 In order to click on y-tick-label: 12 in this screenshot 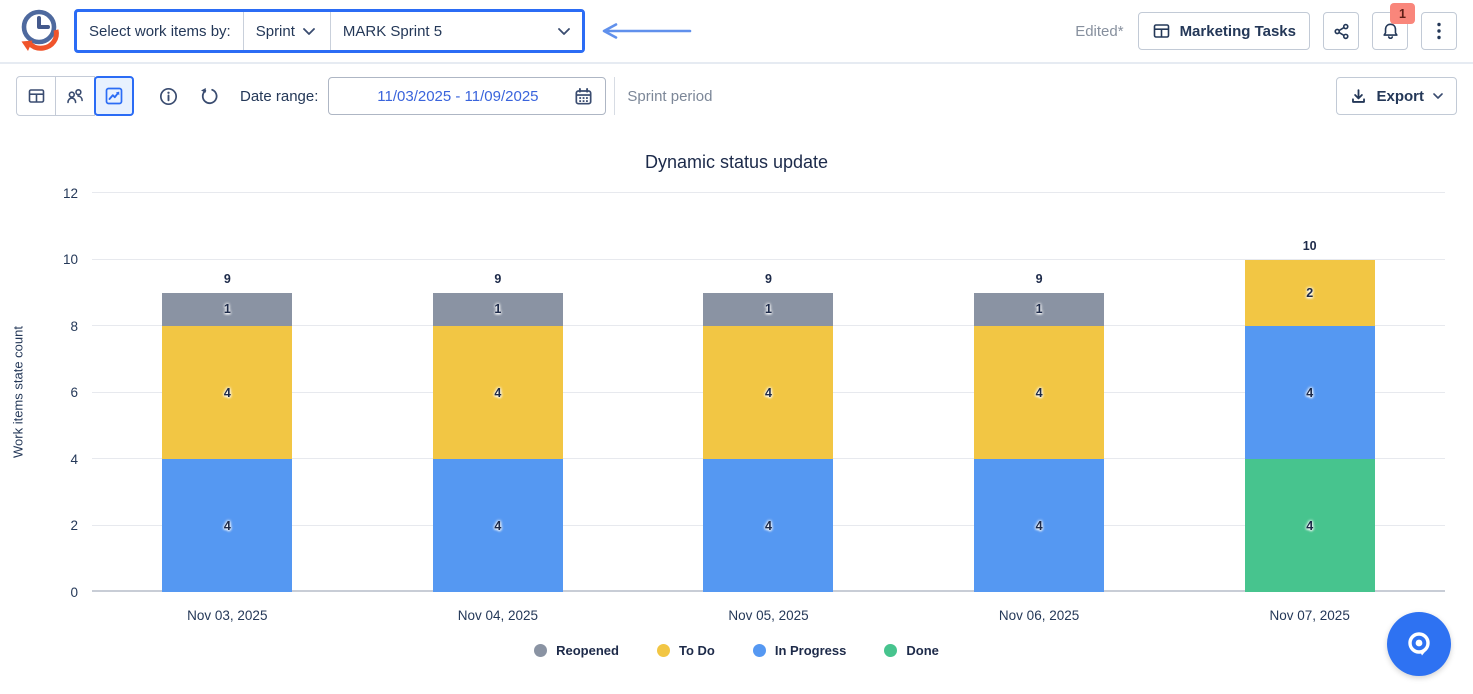, I will do `click(70, 193)`.